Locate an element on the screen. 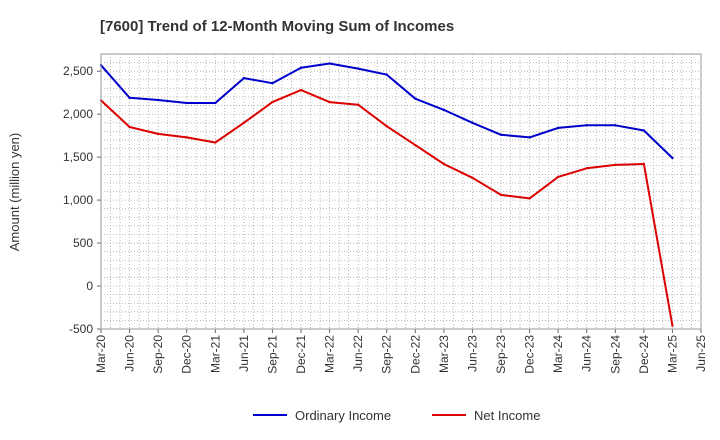 Image resolution: width=720 pixels, height=440 pixels. y-tick-label: 1,500 is located at coordinates (78, 157).